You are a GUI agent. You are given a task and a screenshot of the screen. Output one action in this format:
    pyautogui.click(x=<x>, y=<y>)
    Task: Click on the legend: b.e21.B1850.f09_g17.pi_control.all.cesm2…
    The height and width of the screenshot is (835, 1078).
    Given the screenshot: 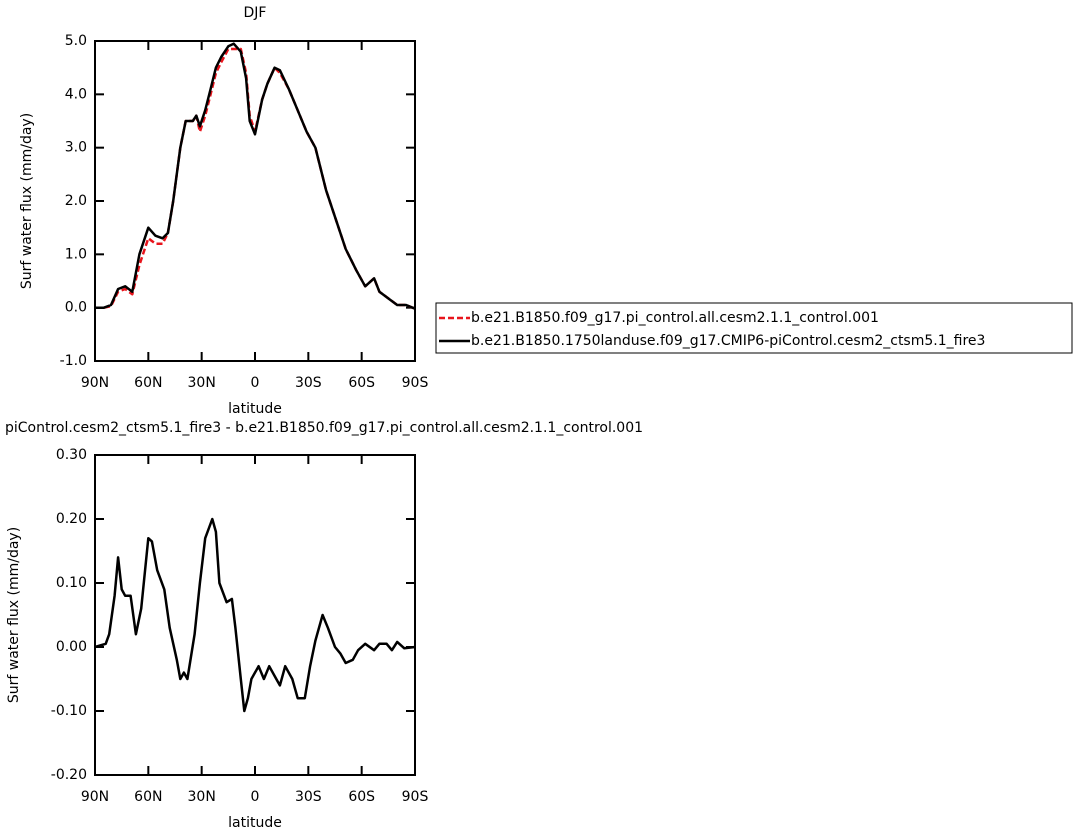 What is the action you would take?
    pyautogui.click(x=754, y=328)
    